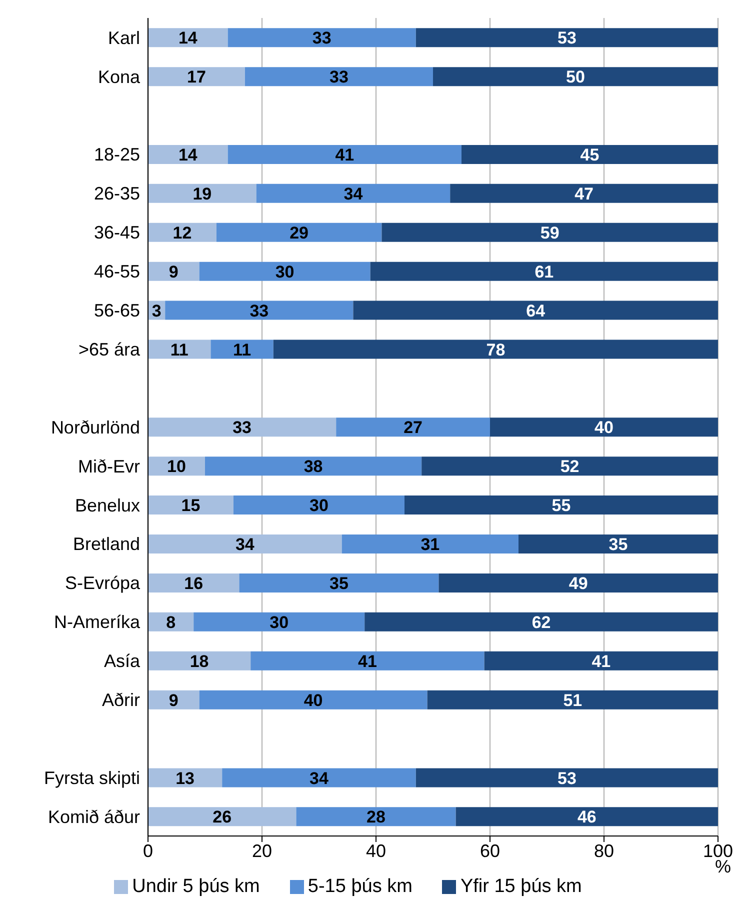 The height and width of the screenshot is (900, 747). I want to click on y-tick-label: 46-55, so click(117, 272).